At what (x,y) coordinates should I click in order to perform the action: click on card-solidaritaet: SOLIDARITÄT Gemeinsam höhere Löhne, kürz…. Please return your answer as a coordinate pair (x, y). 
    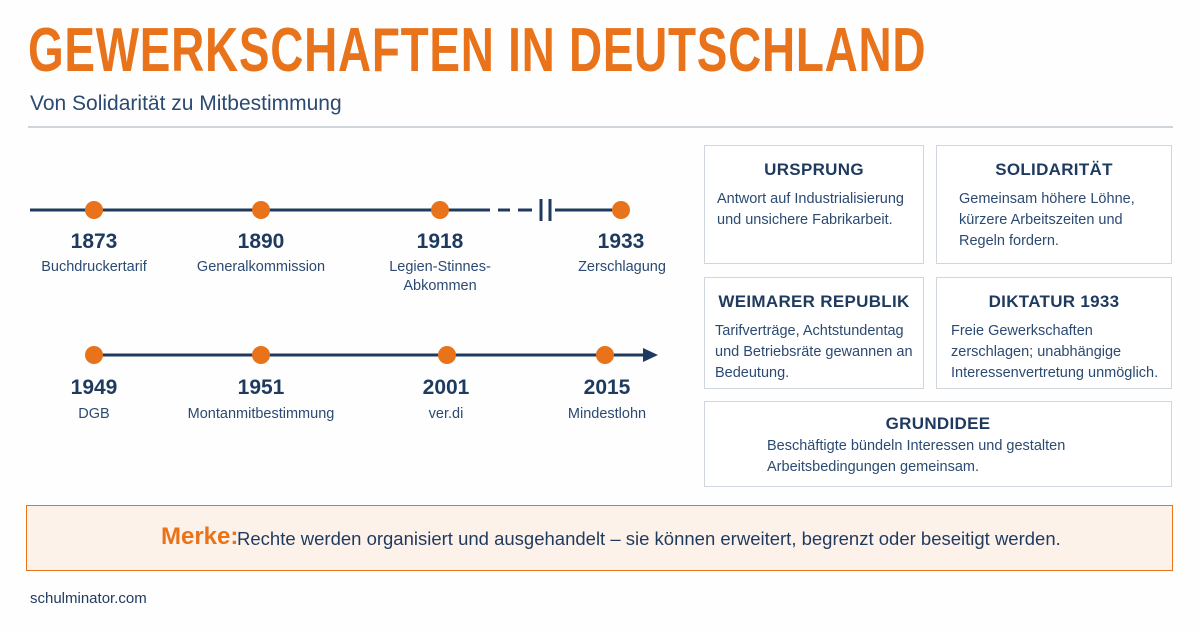
    Looking at the image, I should click on (1054, 204).